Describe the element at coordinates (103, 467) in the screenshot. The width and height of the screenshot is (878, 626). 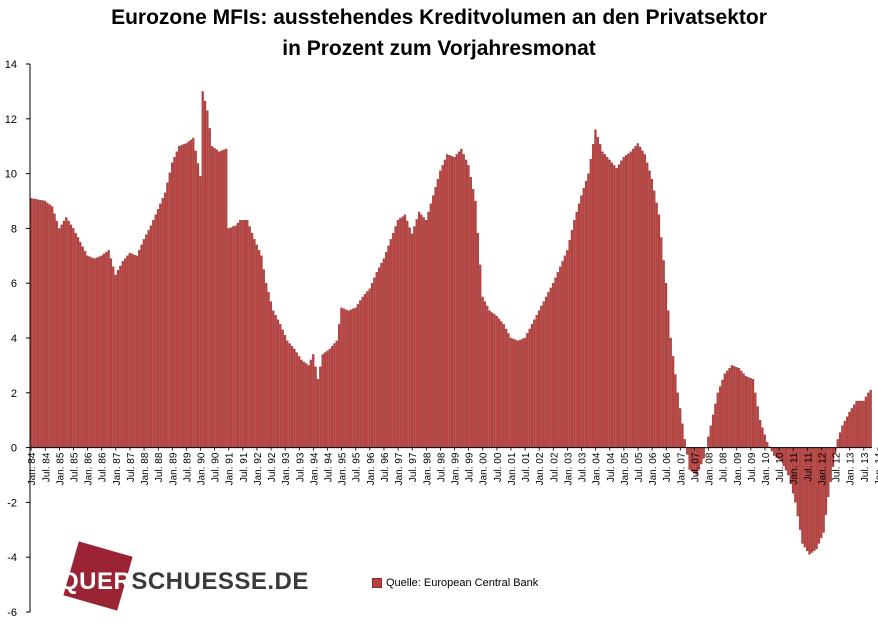
I see `x-tick-label: Jul. 86` at that location.